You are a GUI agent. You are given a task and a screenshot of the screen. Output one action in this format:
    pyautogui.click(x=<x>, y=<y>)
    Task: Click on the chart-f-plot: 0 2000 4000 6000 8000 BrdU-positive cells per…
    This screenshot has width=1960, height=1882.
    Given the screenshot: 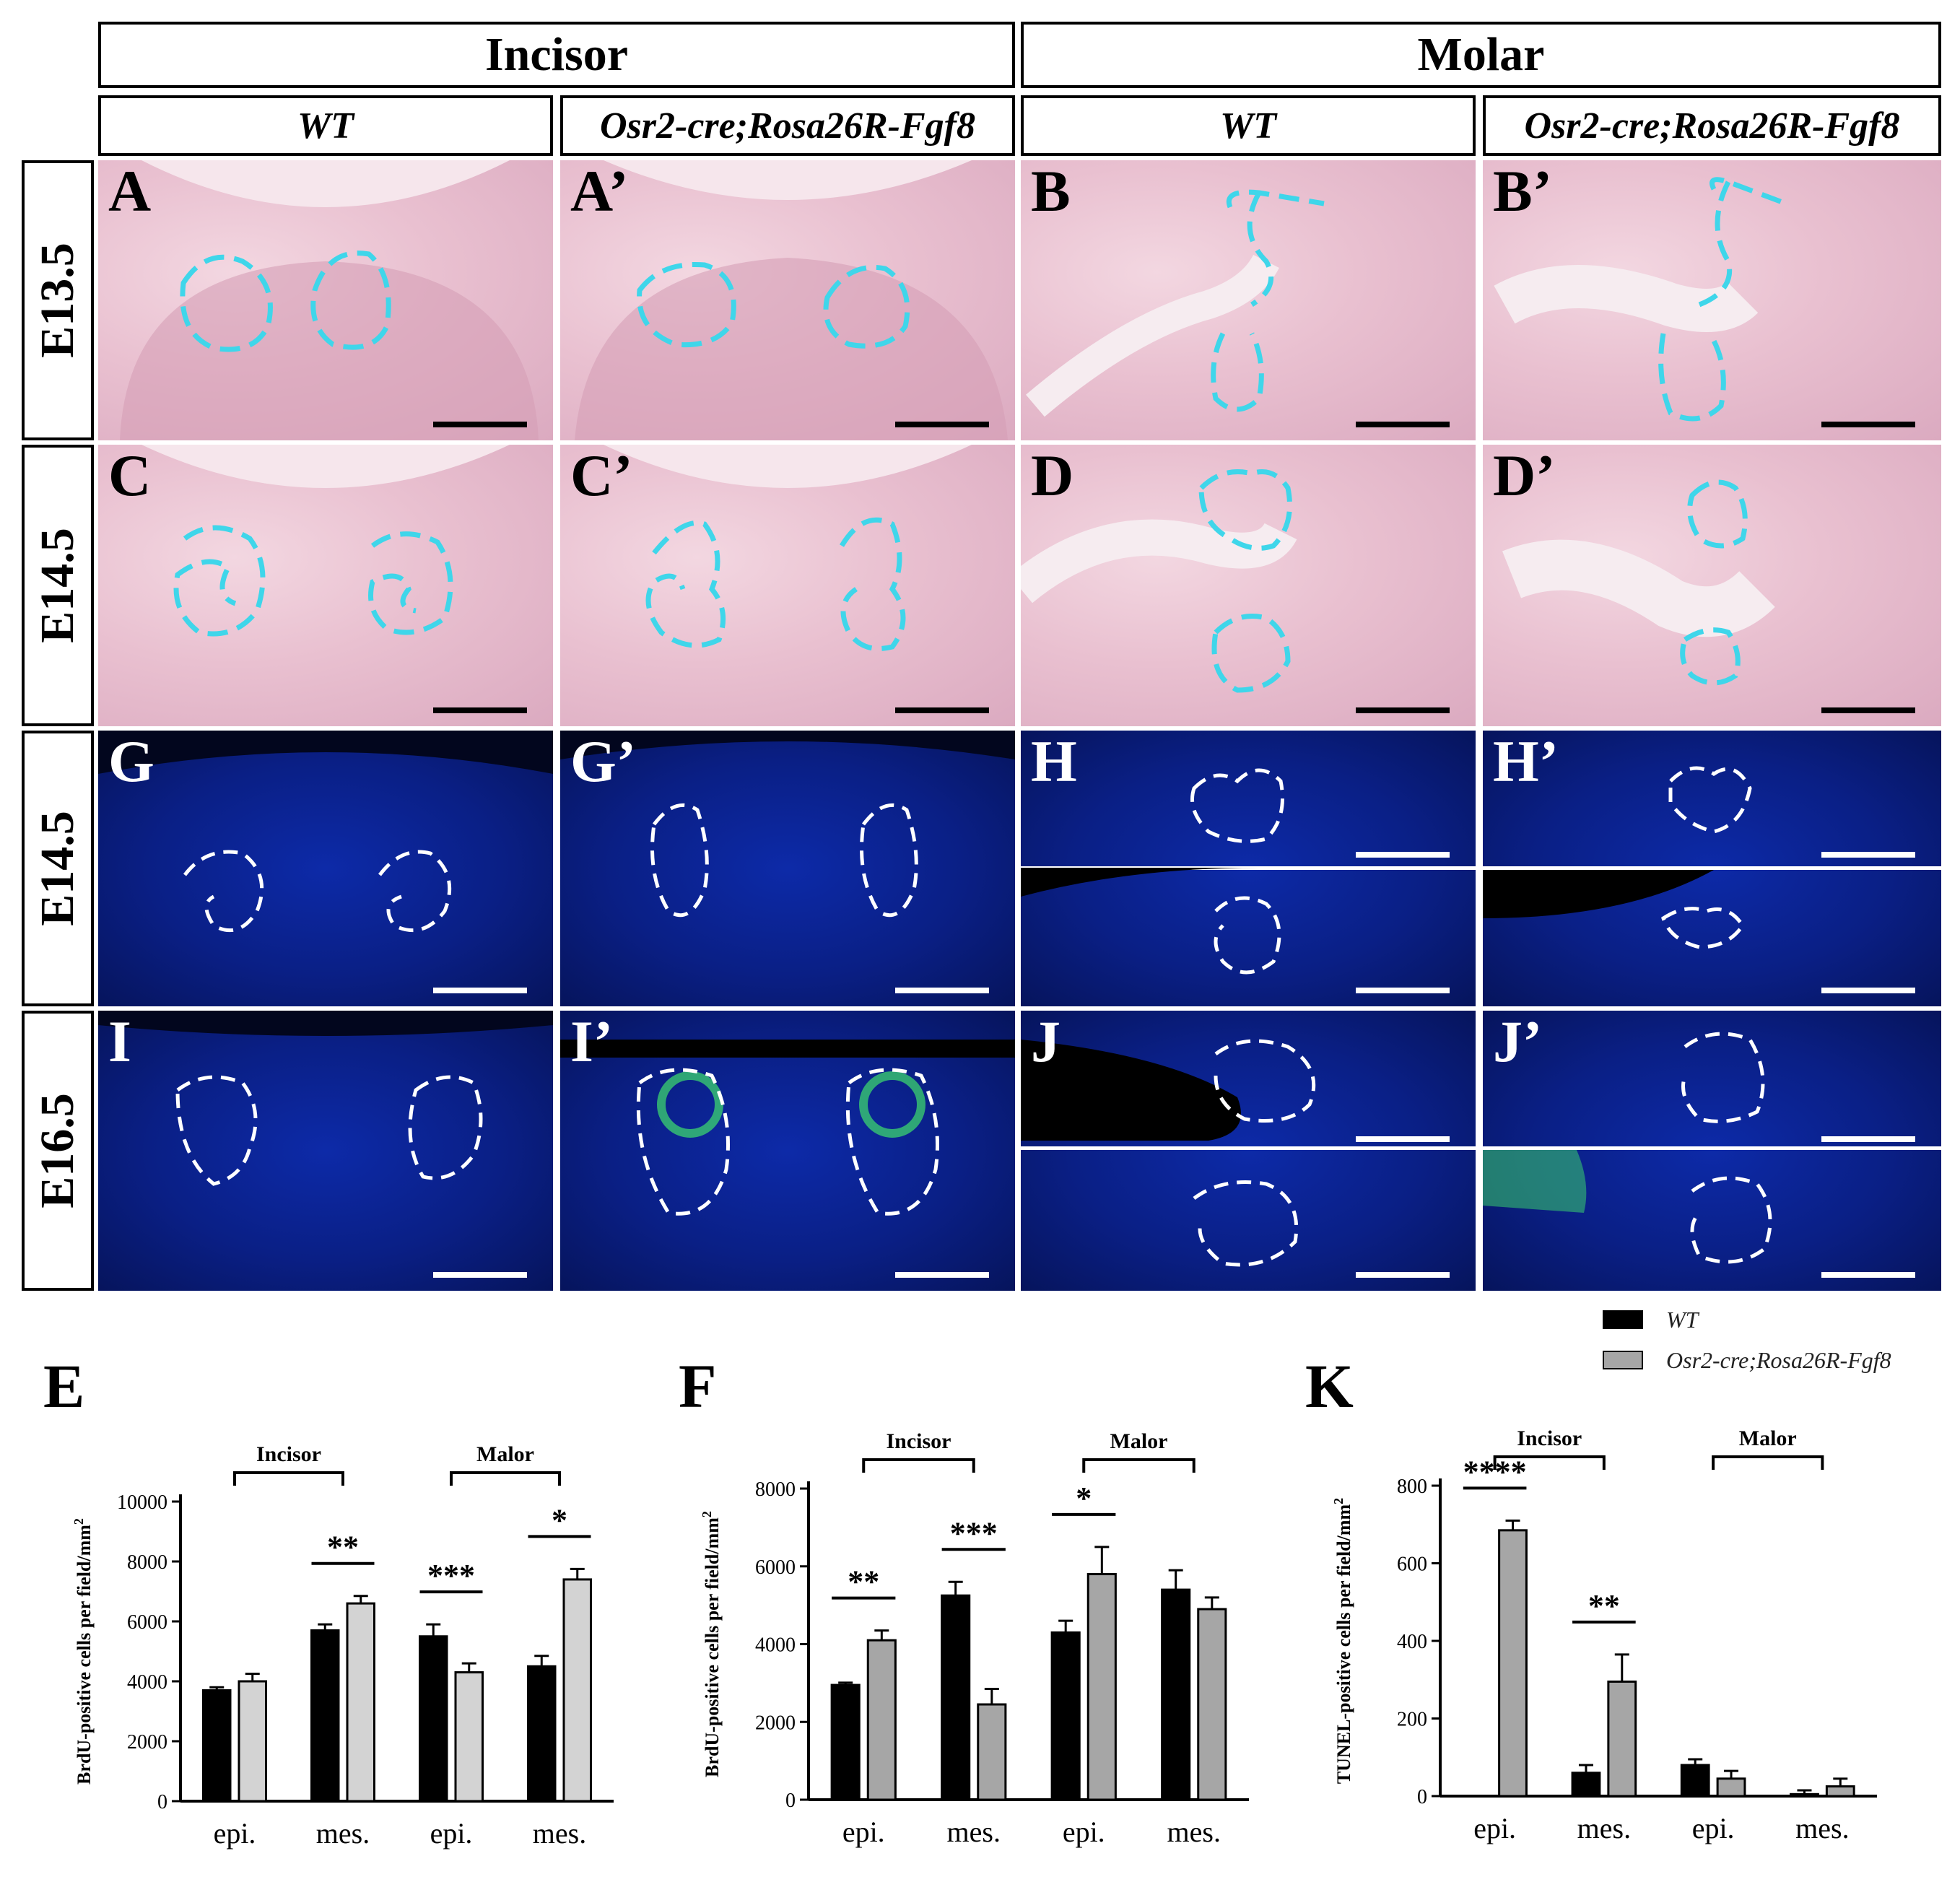 What is the action you would take?
    pyautogui.click(x=974, y=1639)
    